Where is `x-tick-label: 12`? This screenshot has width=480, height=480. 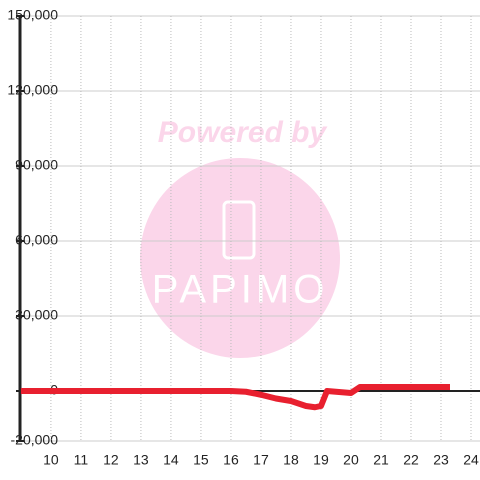 x-tick-label: 12 is located at coordinates (111, 460).